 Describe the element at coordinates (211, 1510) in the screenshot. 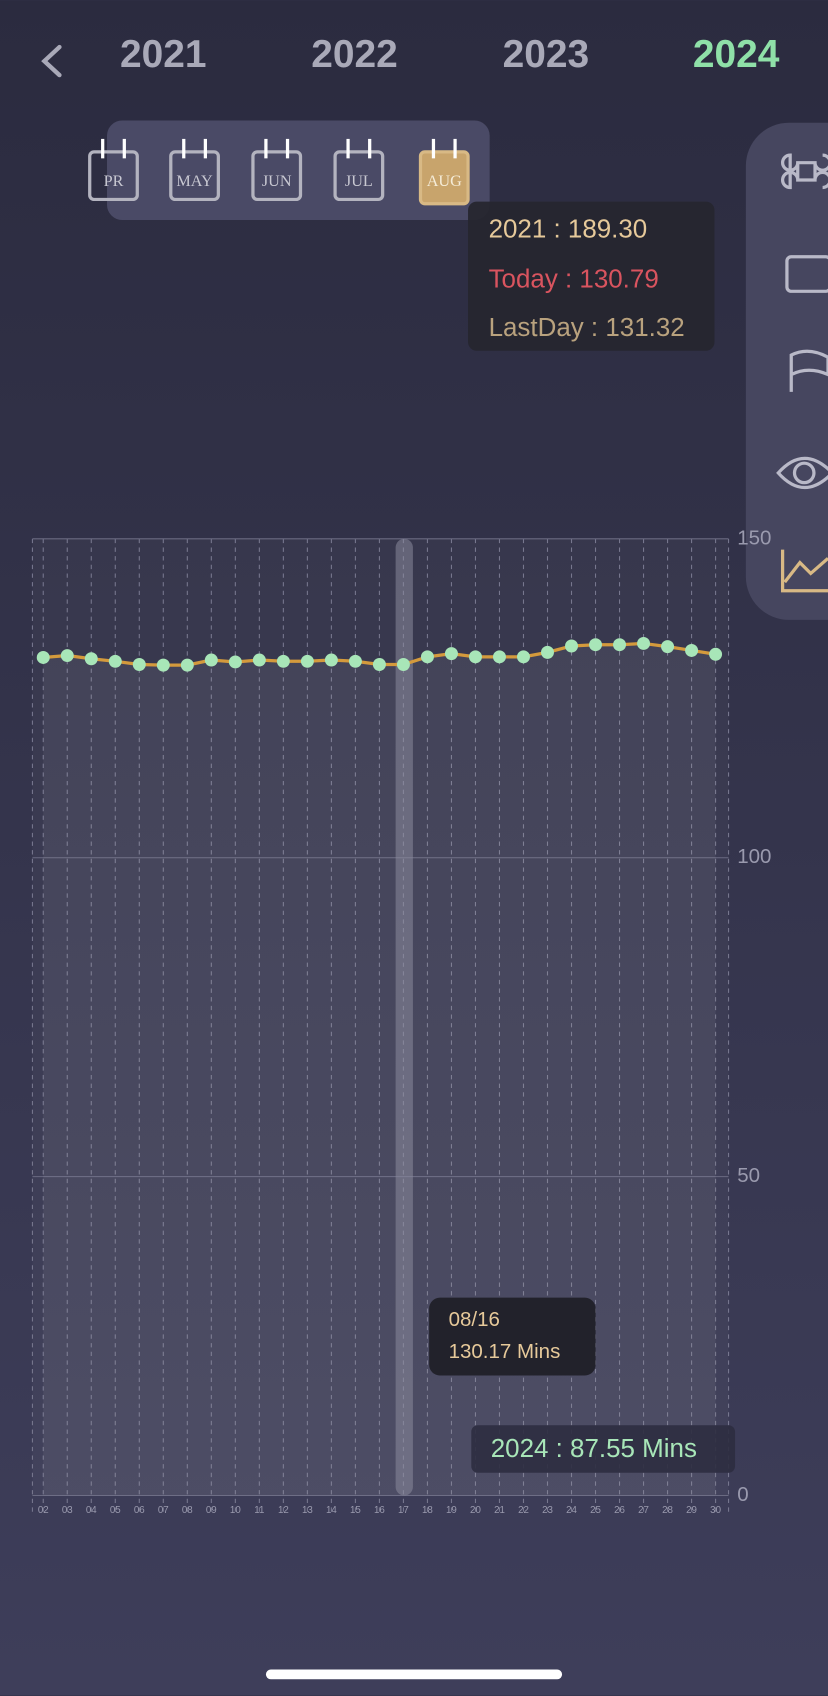

I see `x-tick-label: 09` at that location.